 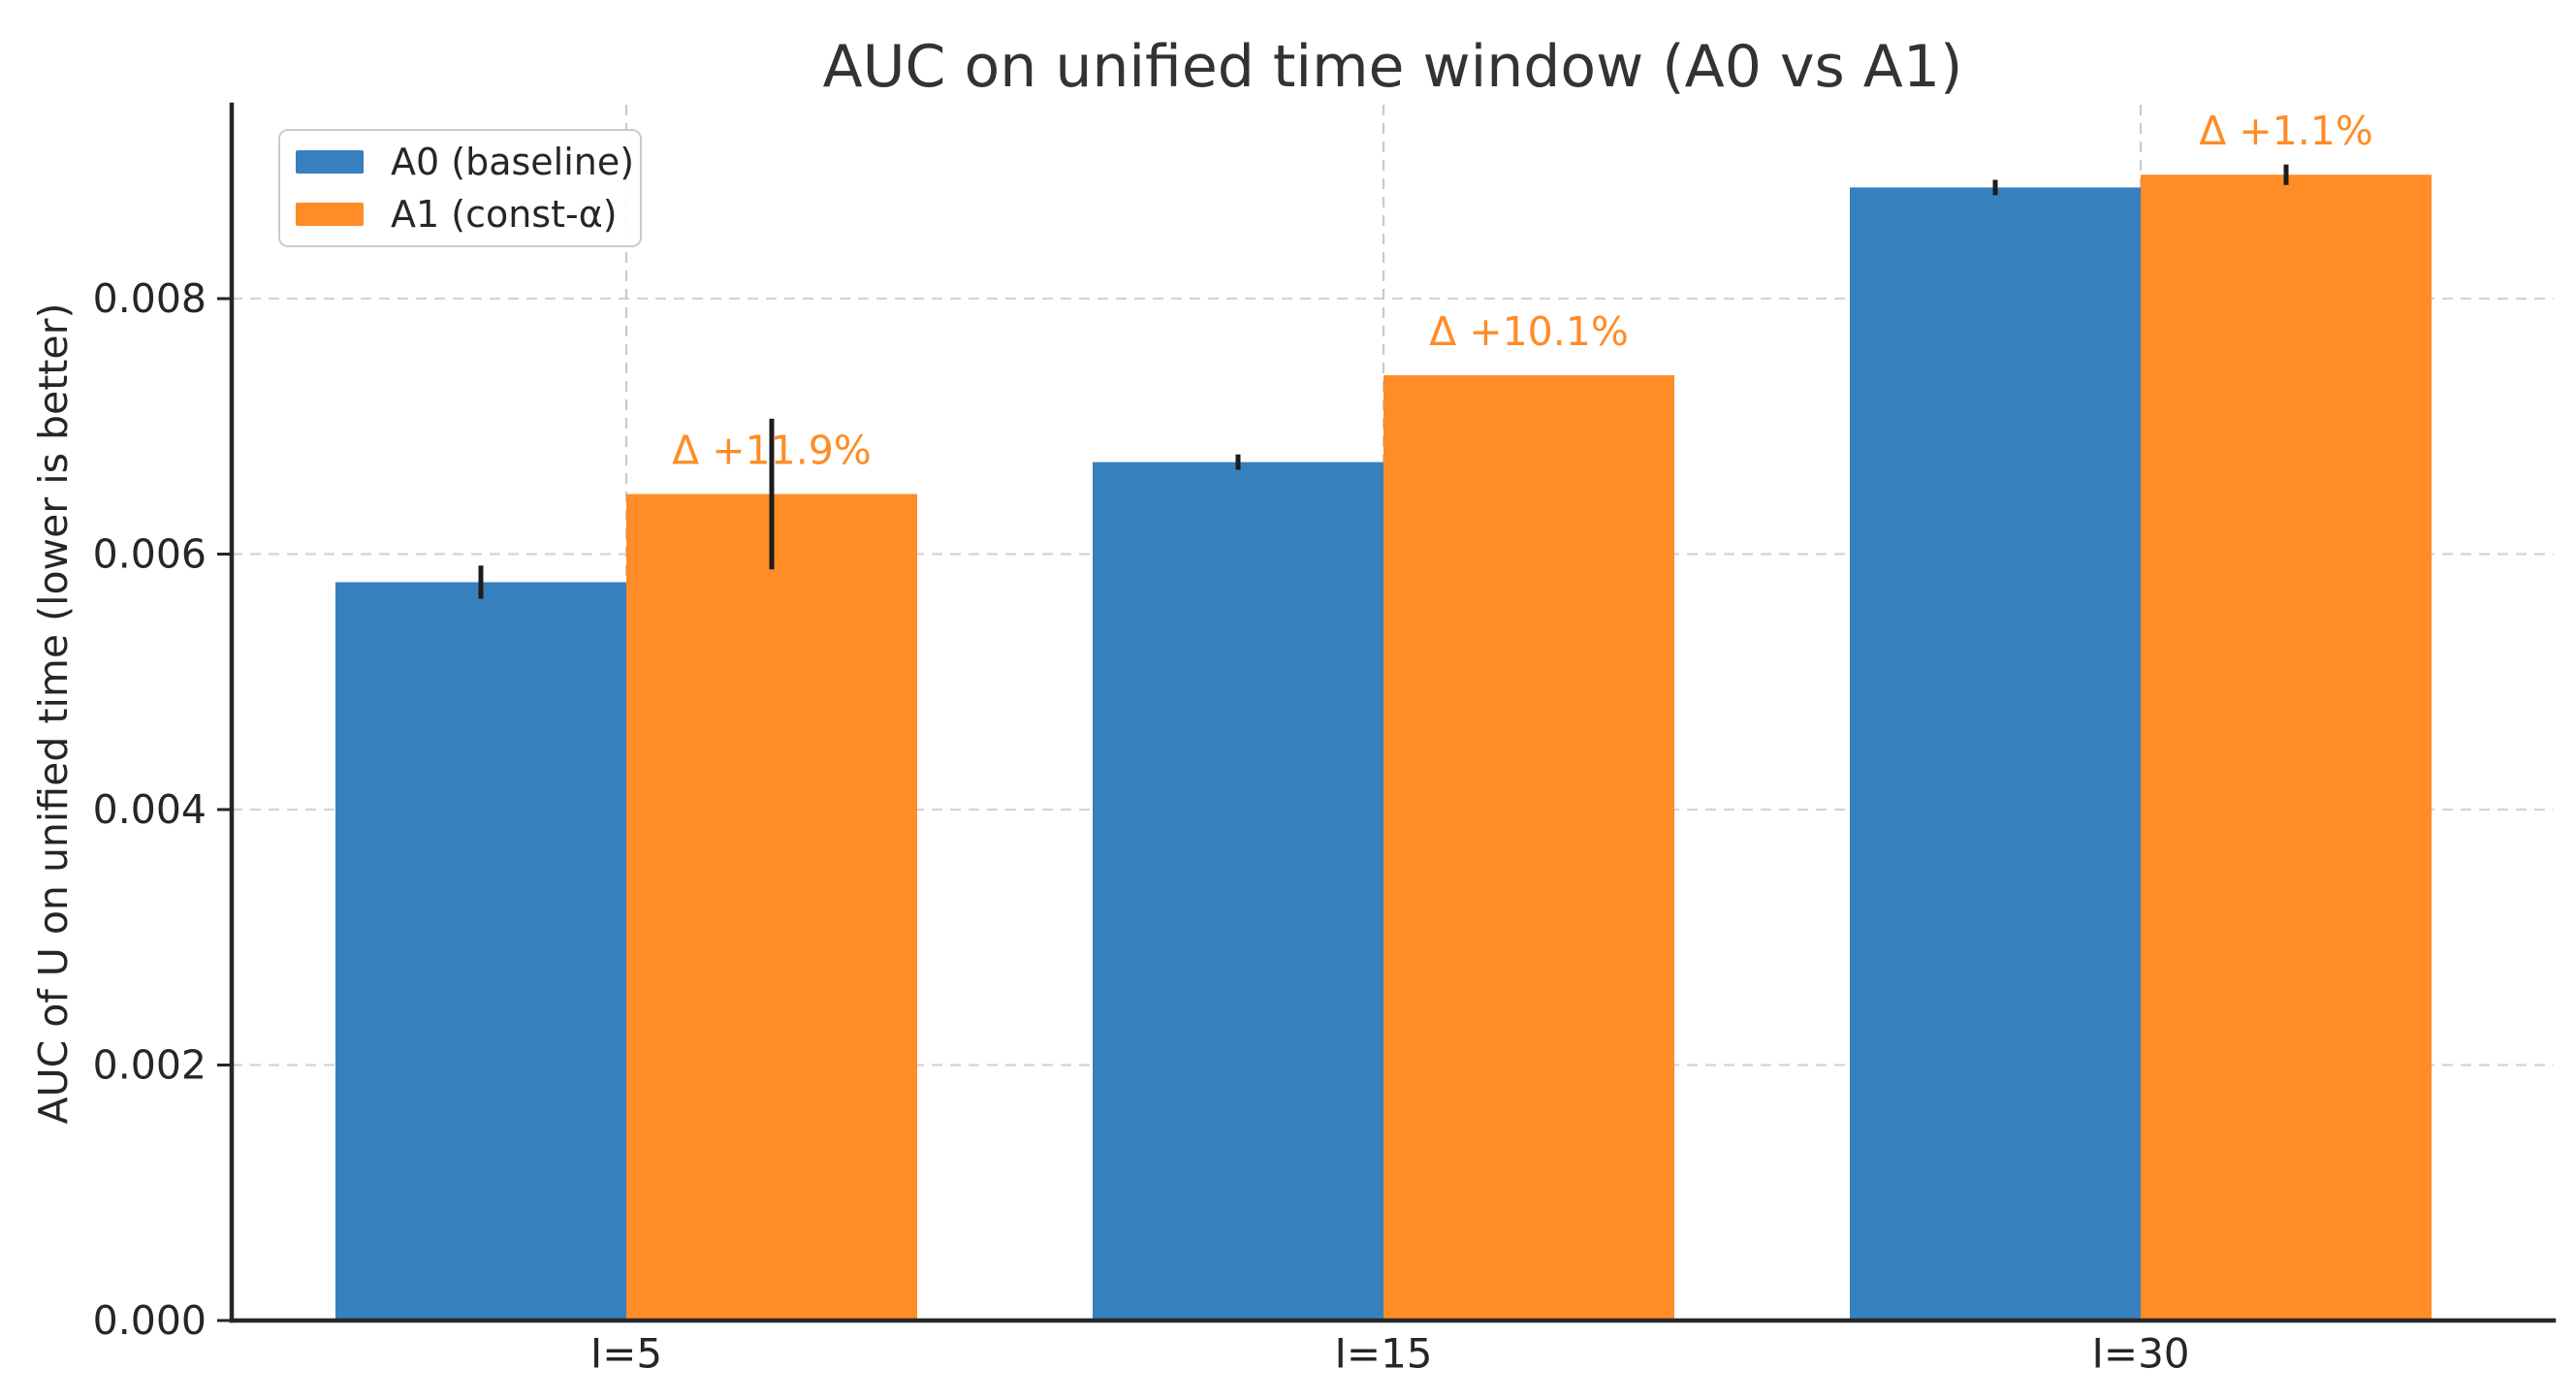 What do you see at coordinates (1995, 754) in the screenshot?
I see `bar-a0-i30` at bounding box center [1995, 754].